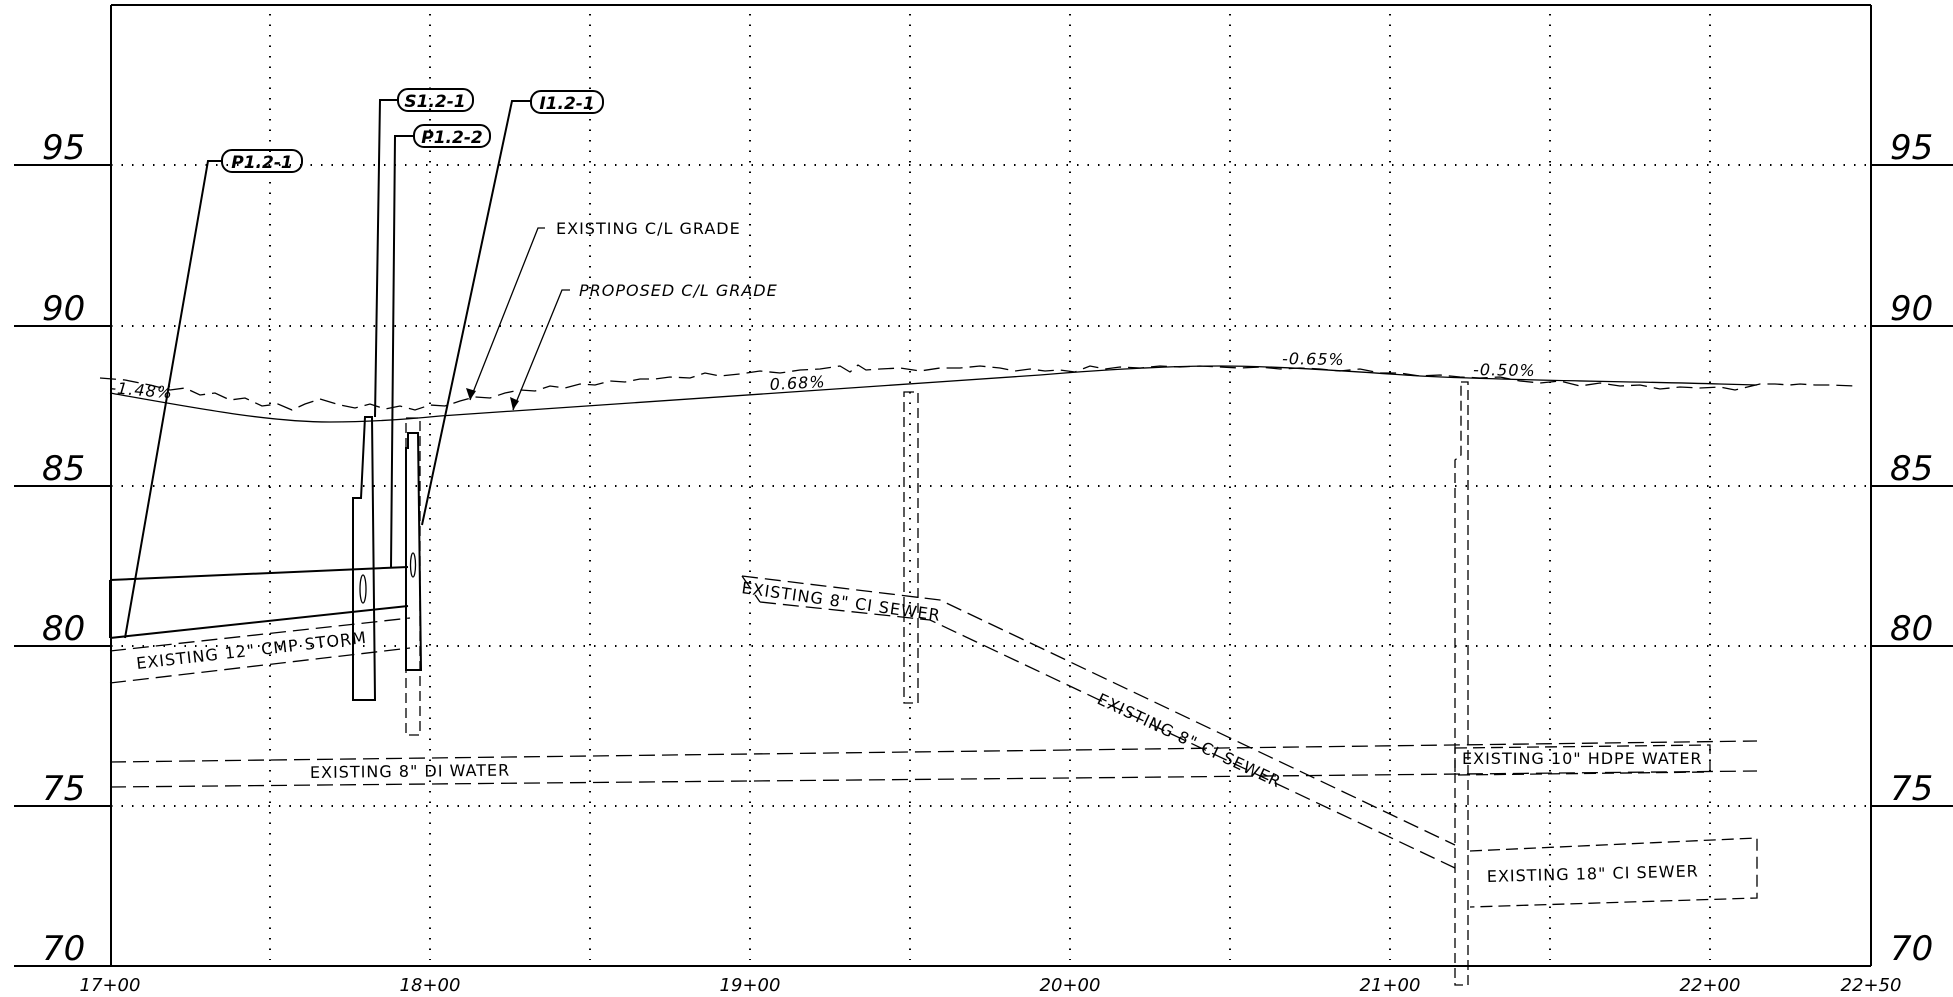 The image size is (1953, 997). Describe the element at coordinates (1313, 359) in the screenshot. I see `slope-label: -0.65%` at that location.